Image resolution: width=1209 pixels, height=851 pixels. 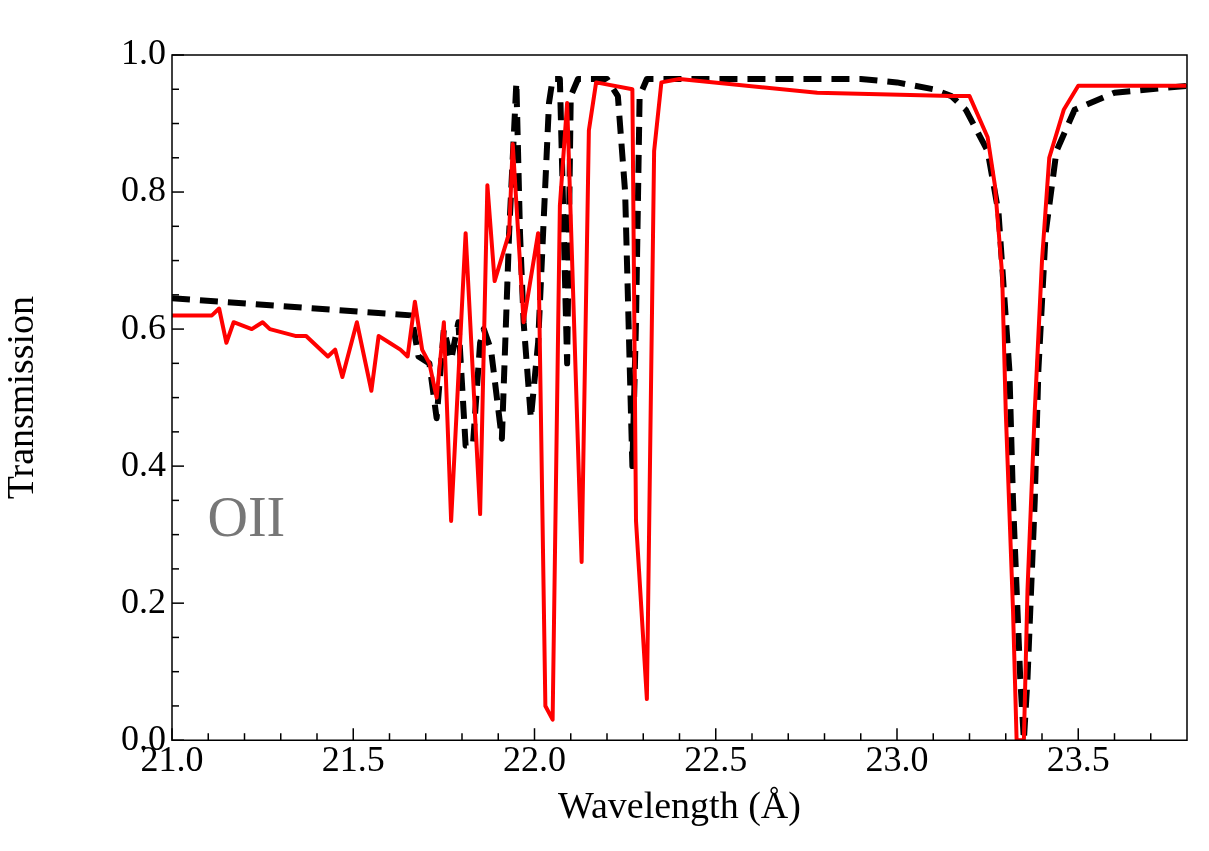 I want to click on x-axis-title: Wavelength (Å), so click(x=679, y=806).